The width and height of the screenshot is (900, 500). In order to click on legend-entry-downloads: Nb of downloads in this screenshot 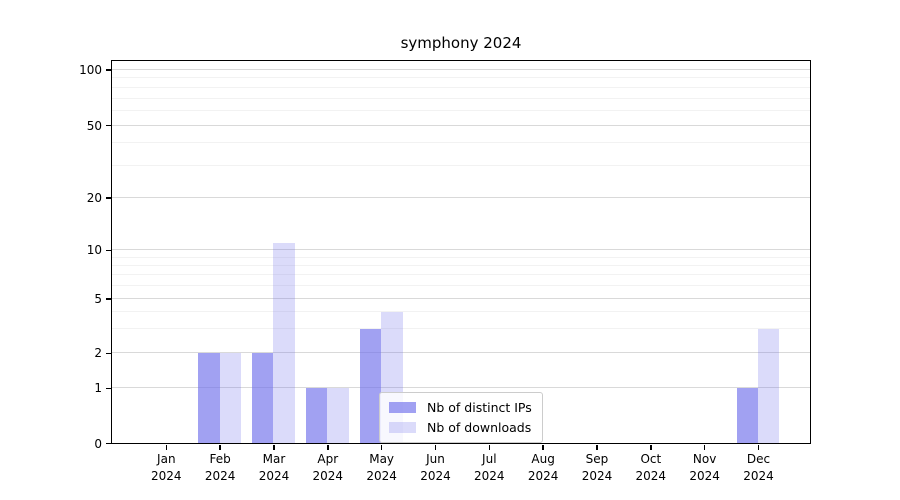, I will do `click(460, 427)`.